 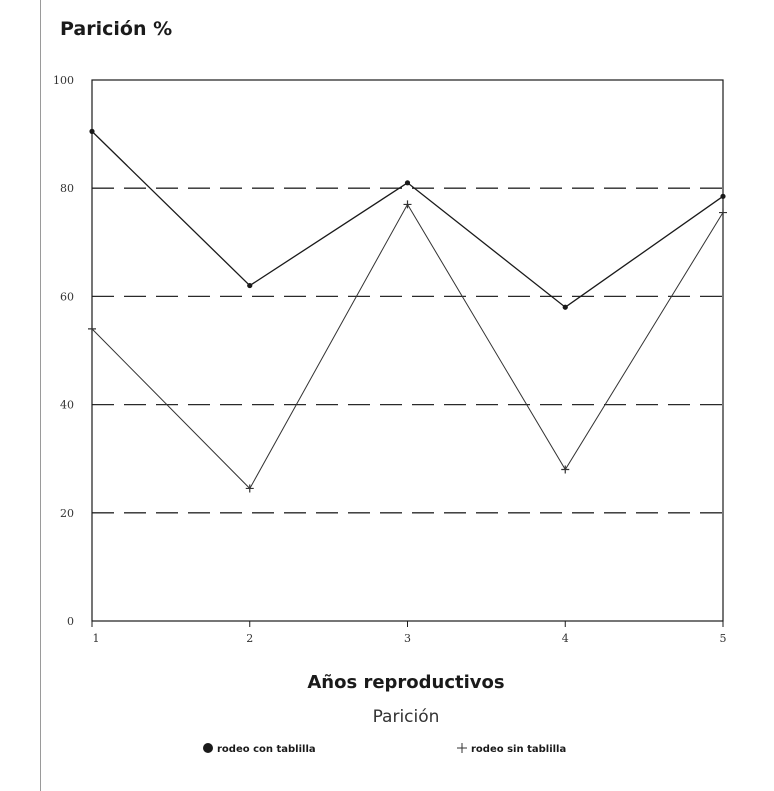 I want to click on chart-subtitle: Parición, so click(x=406, y=717).